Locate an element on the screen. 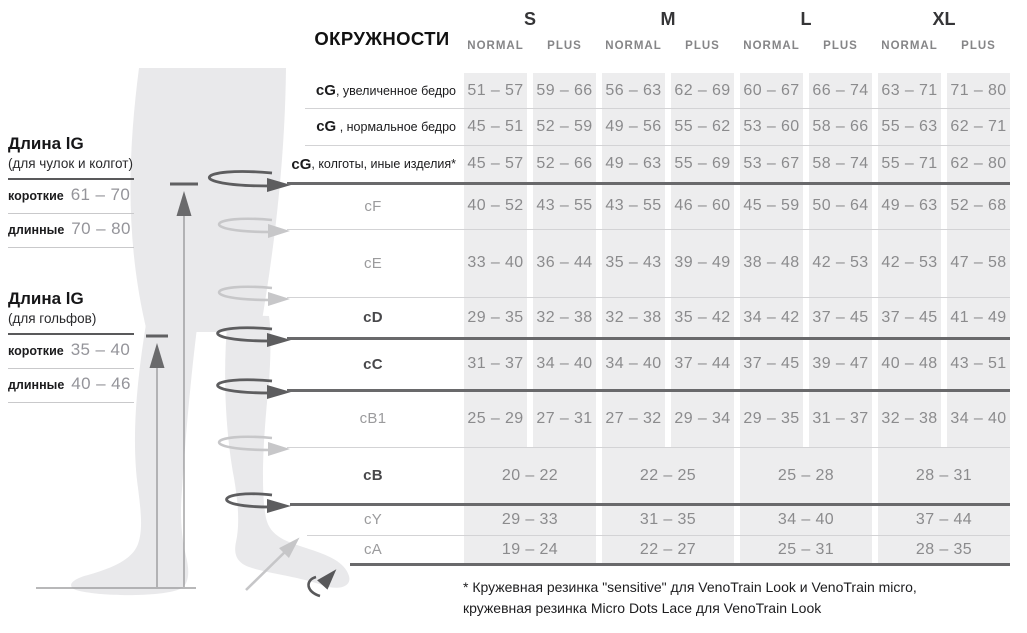 This screenshot has height=633, width=1027. size-cell: 52 – 68 is located at coordinates (978, 205).